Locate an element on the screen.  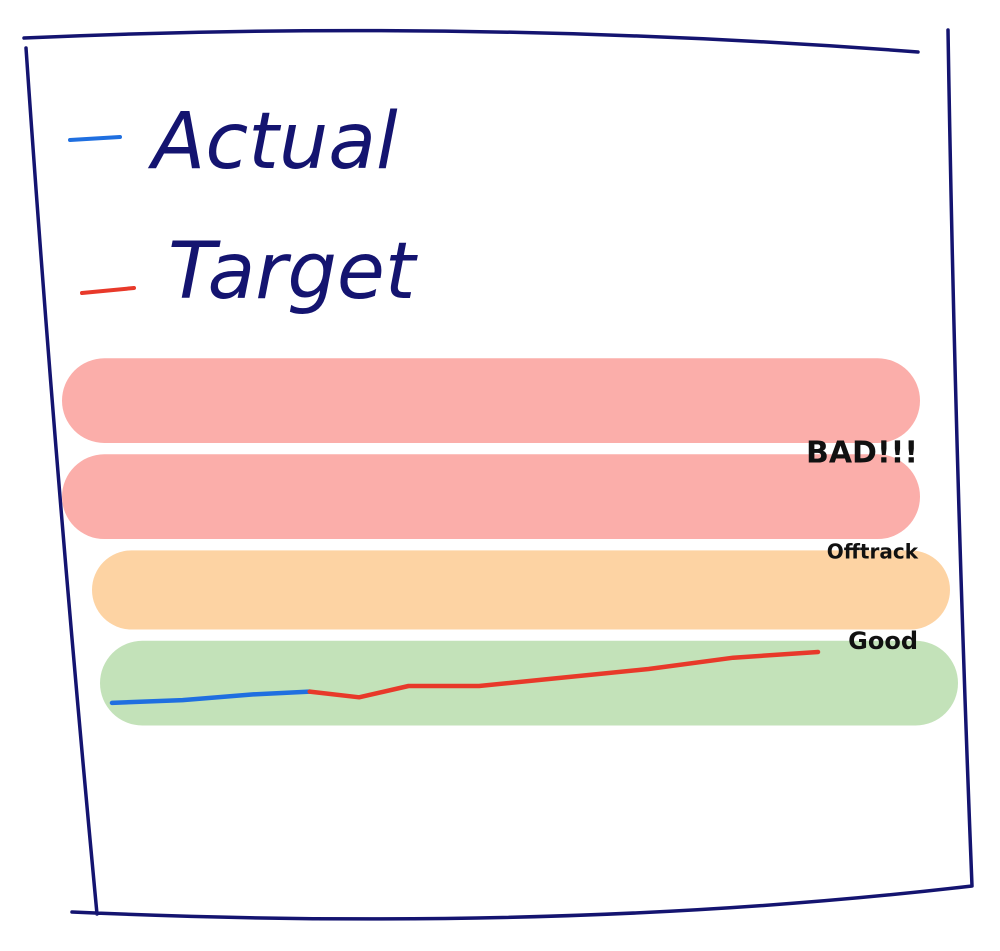
band-label-good: Good is located at coordinates (883, 641).